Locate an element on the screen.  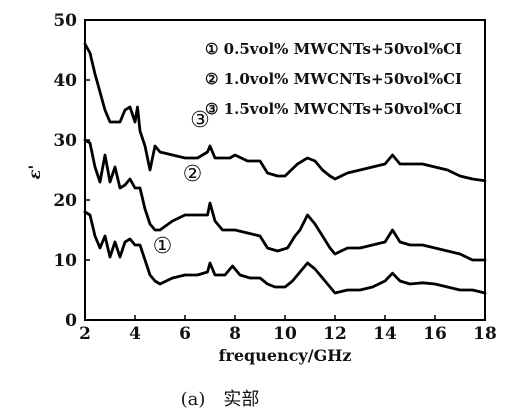
x-tick-label: 4 is located at coordinates (135, 334).